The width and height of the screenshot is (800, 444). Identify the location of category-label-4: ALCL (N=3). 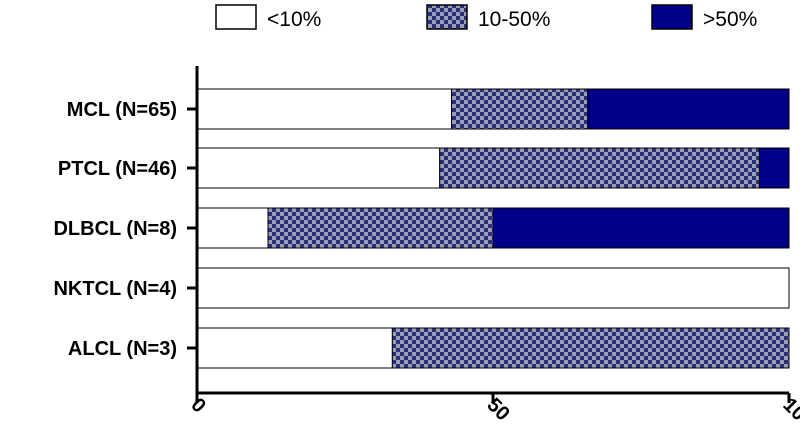
(122, 349).